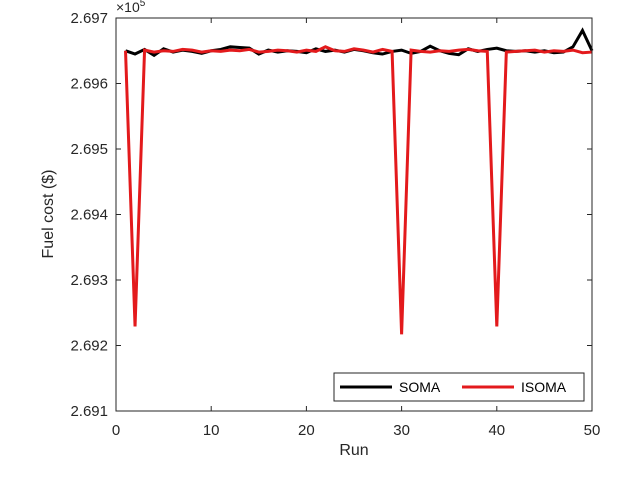 The image size is (638, 488). What do you see at coordinates (496, 430) in the screenshot?
I see `x-tick-label: 40` at bounding box center [496, 430].